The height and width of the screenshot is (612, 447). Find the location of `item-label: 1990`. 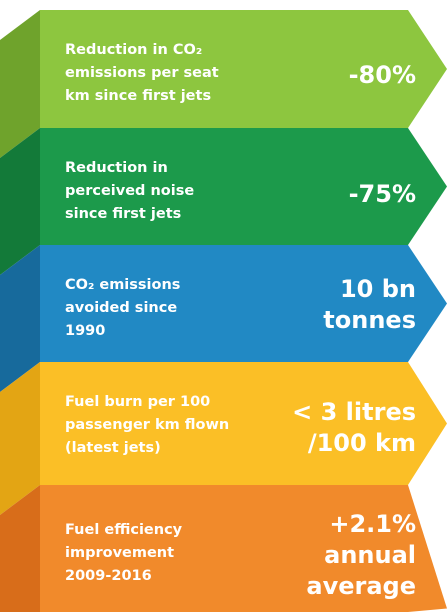

item-label: 1990 is located at coordinates (85, 331).